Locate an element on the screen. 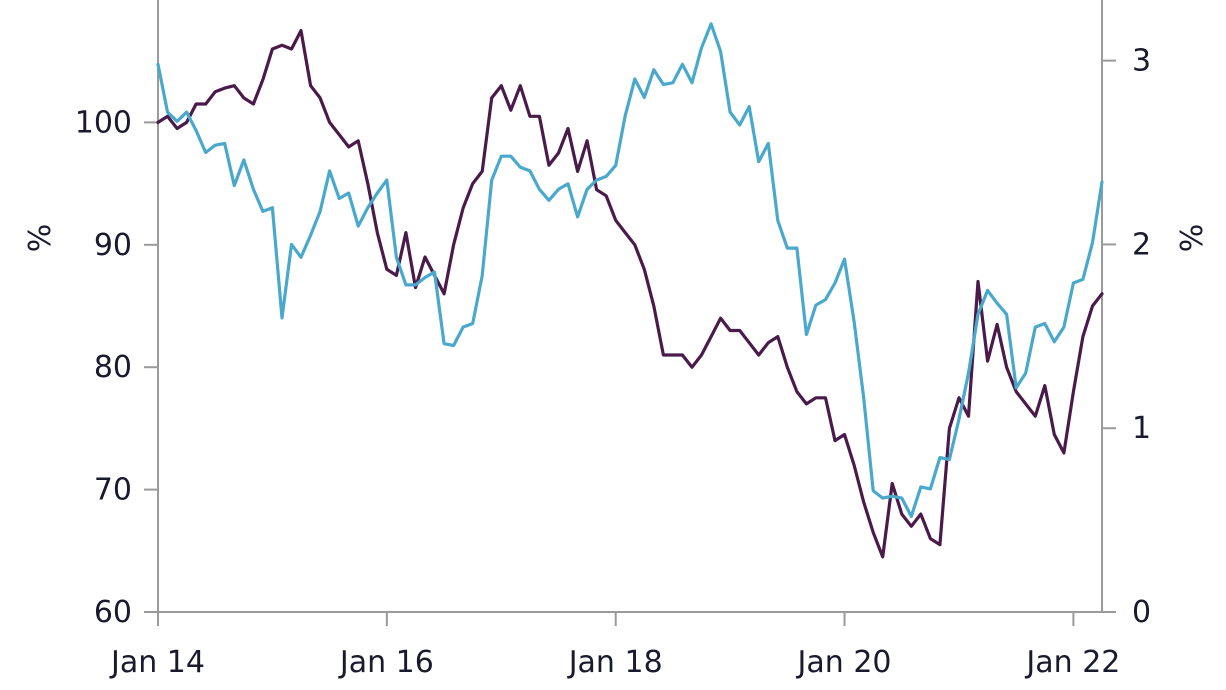  right-axis-unit-label: % is located at coordinates (1192, 238).